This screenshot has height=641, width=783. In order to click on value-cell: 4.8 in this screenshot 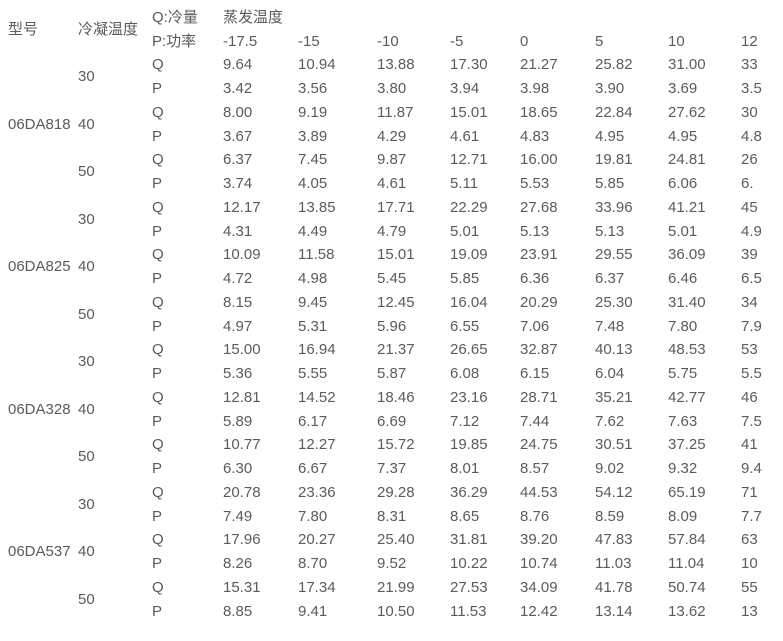, I will do `click(762, 136)`.